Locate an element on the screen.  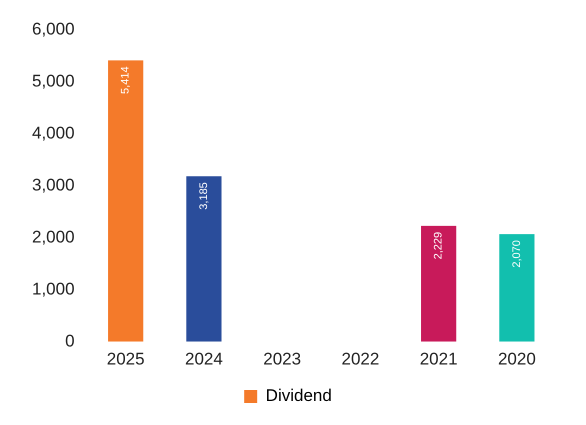
data-label: 5,414 is located at coordinates (126, 80).